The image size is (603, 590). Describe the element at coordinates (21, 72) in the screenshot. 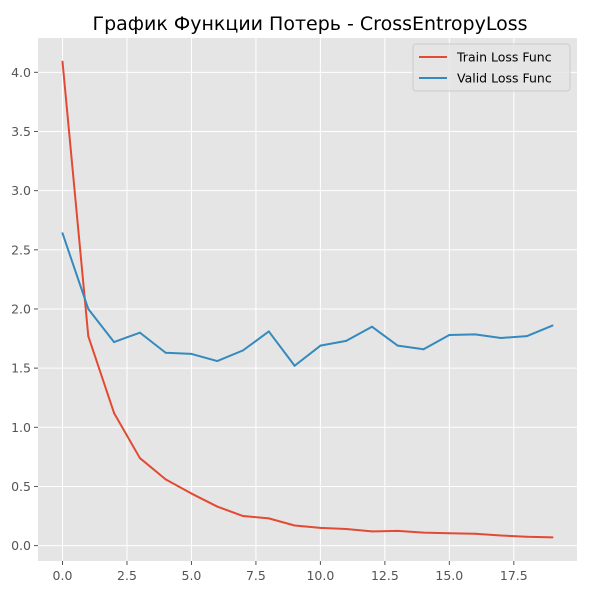

I see `y-tick-label: 4.0` at that location.